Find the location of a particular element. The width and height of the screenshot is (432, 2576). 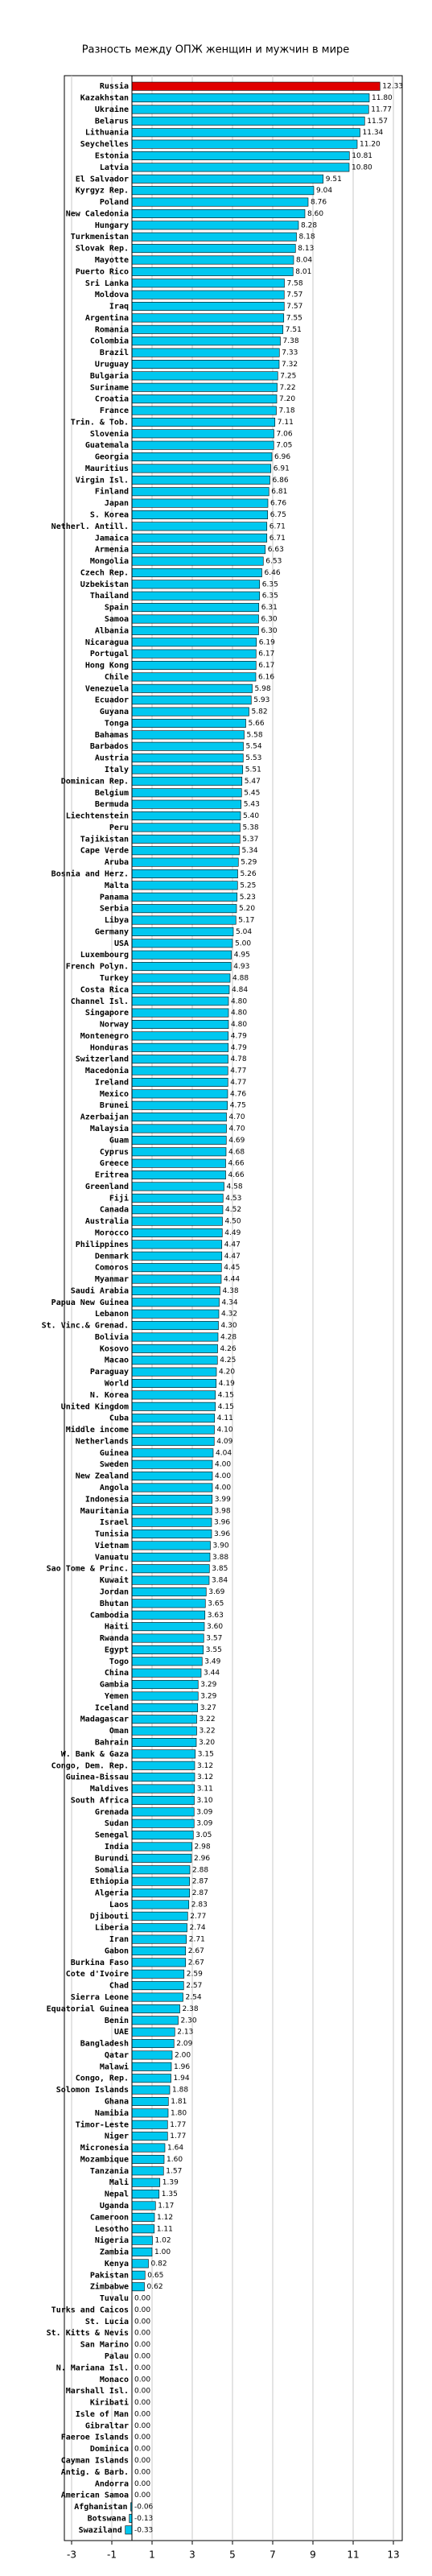

y-tick-label: American Samoa is located at coordinates (95, 2495).